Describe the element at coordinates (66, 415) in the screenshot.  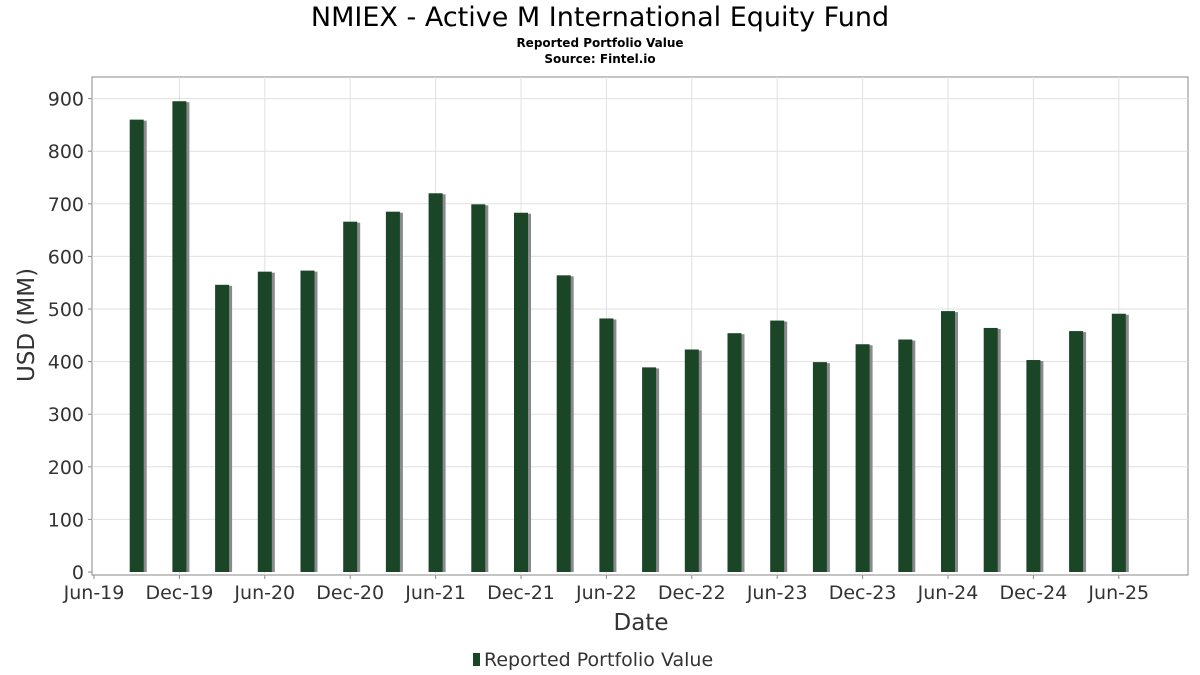
I see `y-tick-label: 300` at that location.